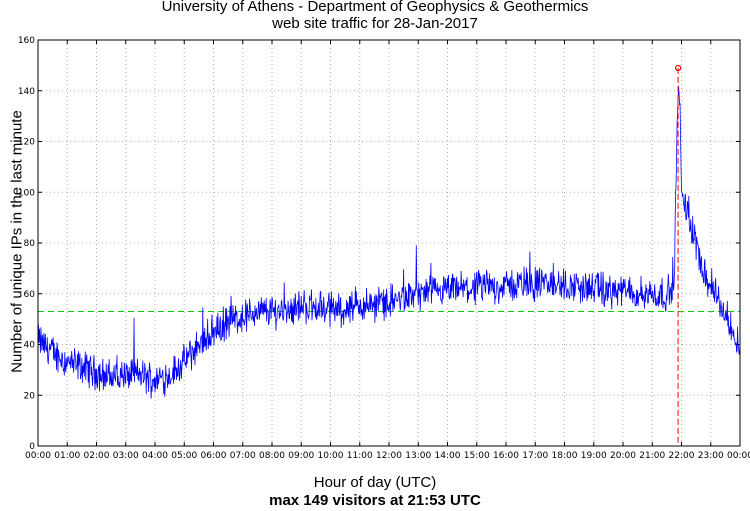 The width and height of the screenshot is (750, 511). Describe the element at coordinates (155, 456) in the screenshot. I see `x-tick-label: 04:00` at that location.